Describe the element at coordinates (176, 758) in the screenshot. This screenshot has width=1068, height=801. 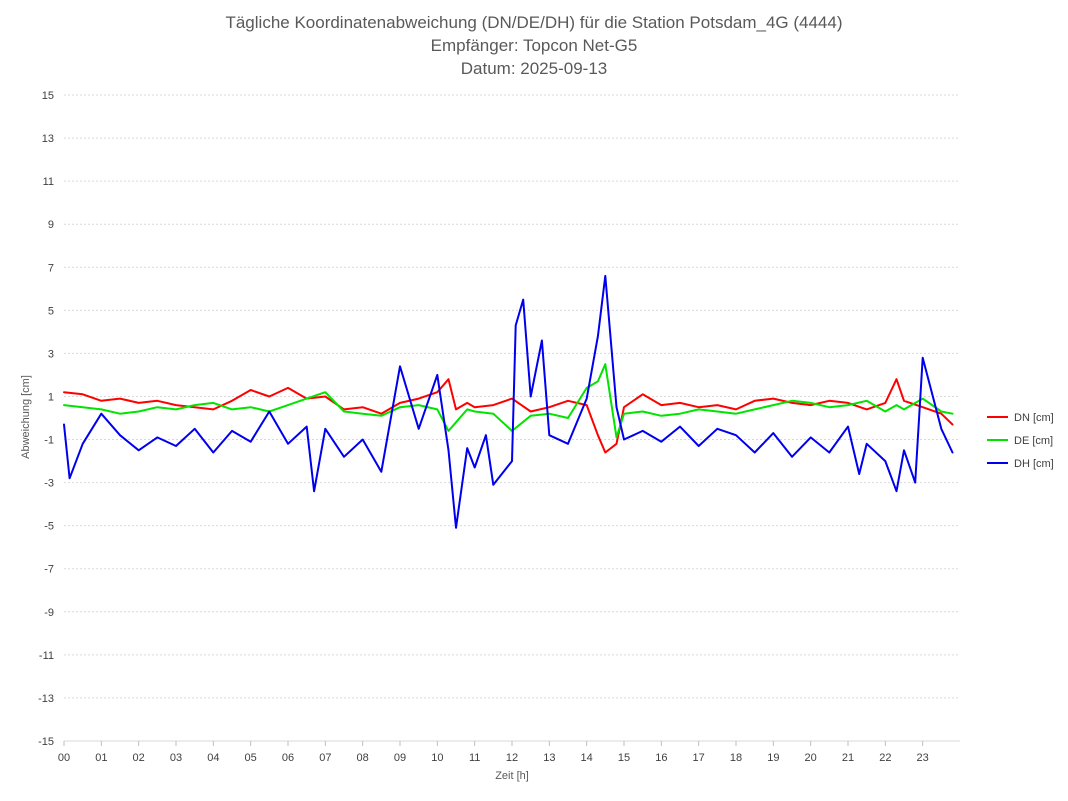
I see `x-tick-label: 03` at that location.